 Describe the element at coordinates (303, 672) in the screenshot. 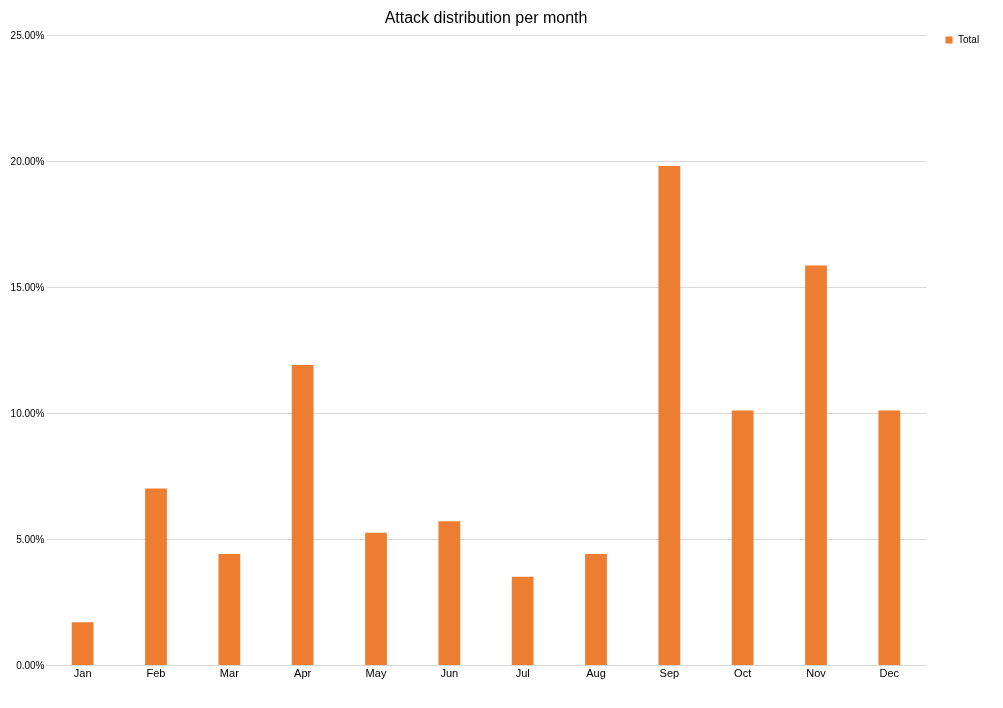

I see `x-tick-label: Apr` at that location.